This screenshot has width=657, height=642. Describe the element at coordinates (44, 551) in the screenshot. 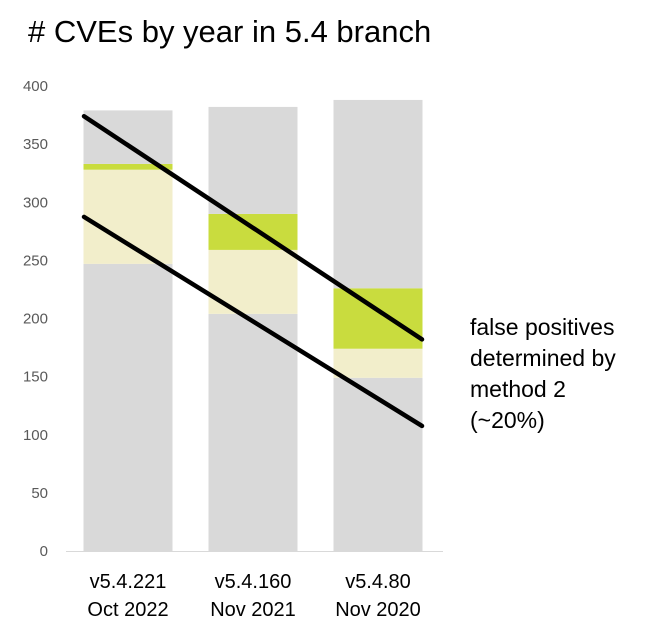

I see `y-tick-label: 0` at that location.